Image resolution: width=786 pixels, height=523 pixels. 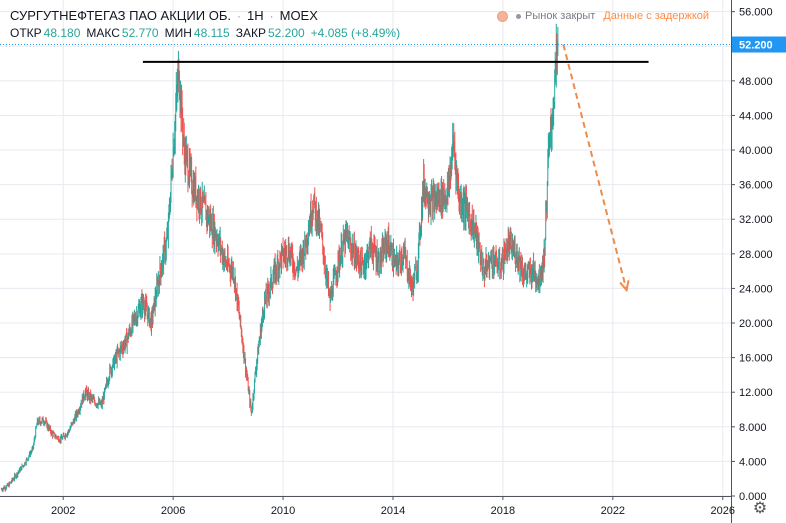 I want to click on market-status: Рынок закрыт Данные с задержкой, so click(x=603, y=16).